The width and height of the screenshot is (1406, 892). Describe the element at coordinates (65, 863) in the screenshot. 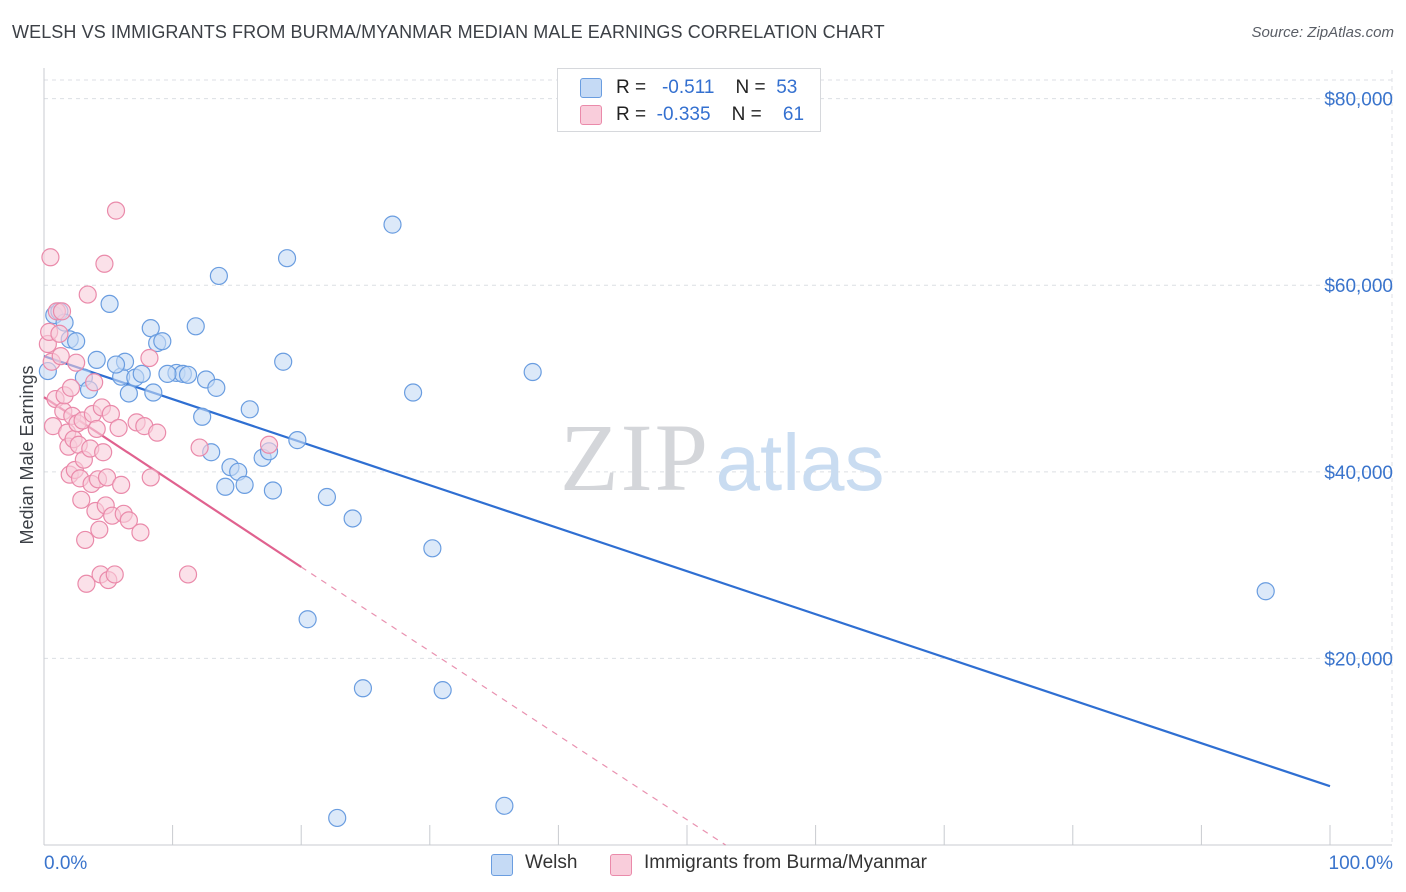

I see `x-tick-label: 0.0%` at that location.